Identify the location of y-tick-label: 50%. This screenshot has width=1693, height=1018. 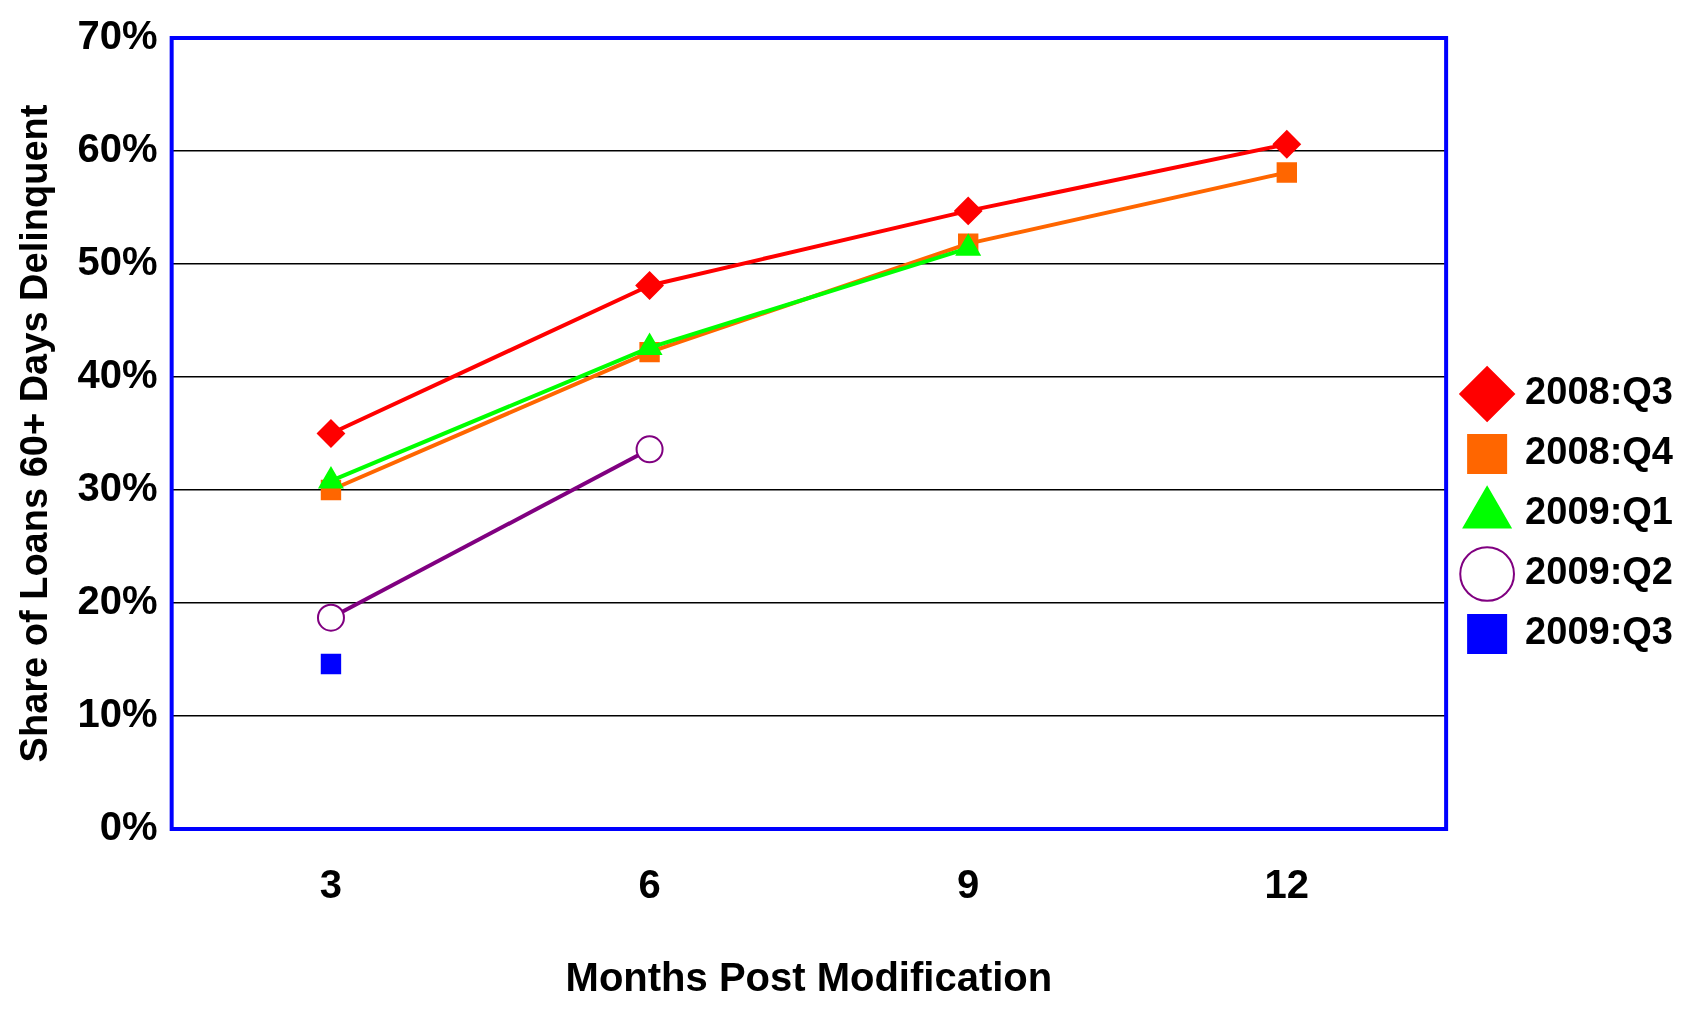
(117, 261).